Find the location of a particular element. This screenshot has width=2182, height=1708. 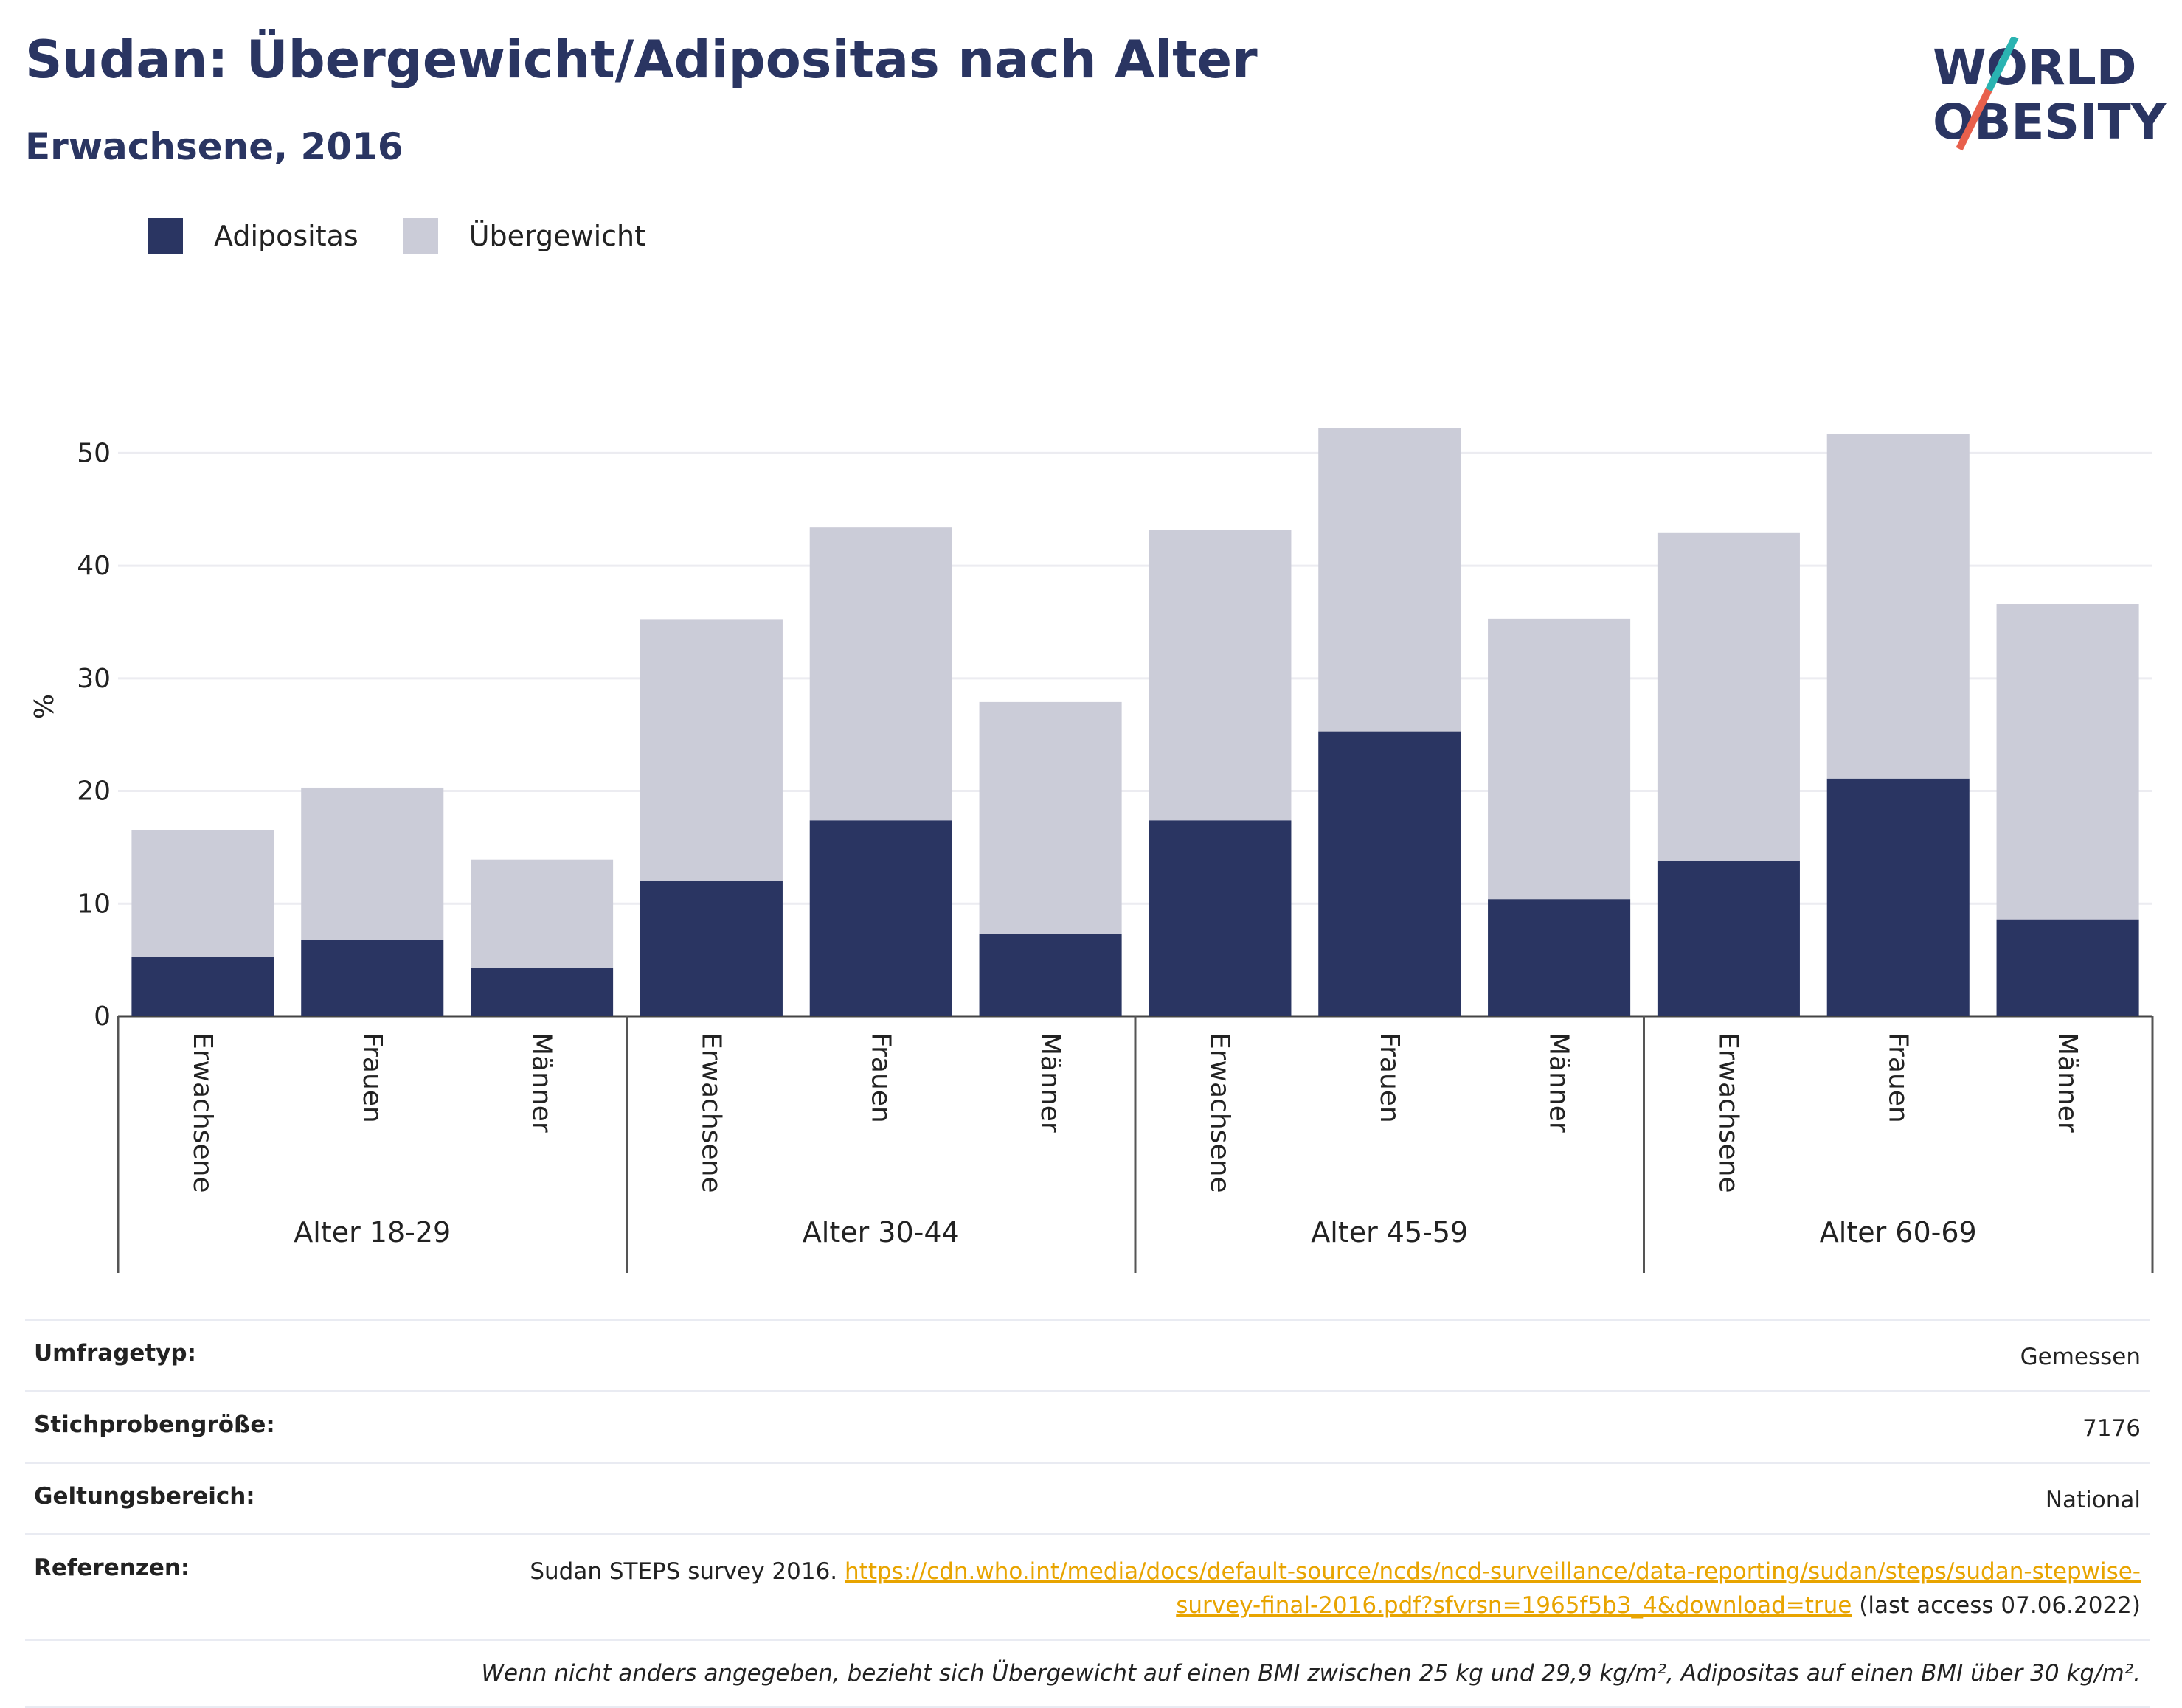

y-tick-label: 0 is located at coordinates (102, 1016).